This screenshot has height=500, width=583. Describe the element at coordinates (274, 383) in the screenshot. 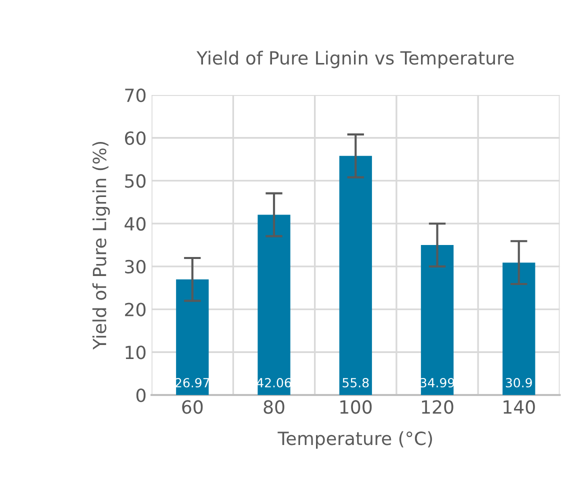

I see `data-label: 42.06` at that location.